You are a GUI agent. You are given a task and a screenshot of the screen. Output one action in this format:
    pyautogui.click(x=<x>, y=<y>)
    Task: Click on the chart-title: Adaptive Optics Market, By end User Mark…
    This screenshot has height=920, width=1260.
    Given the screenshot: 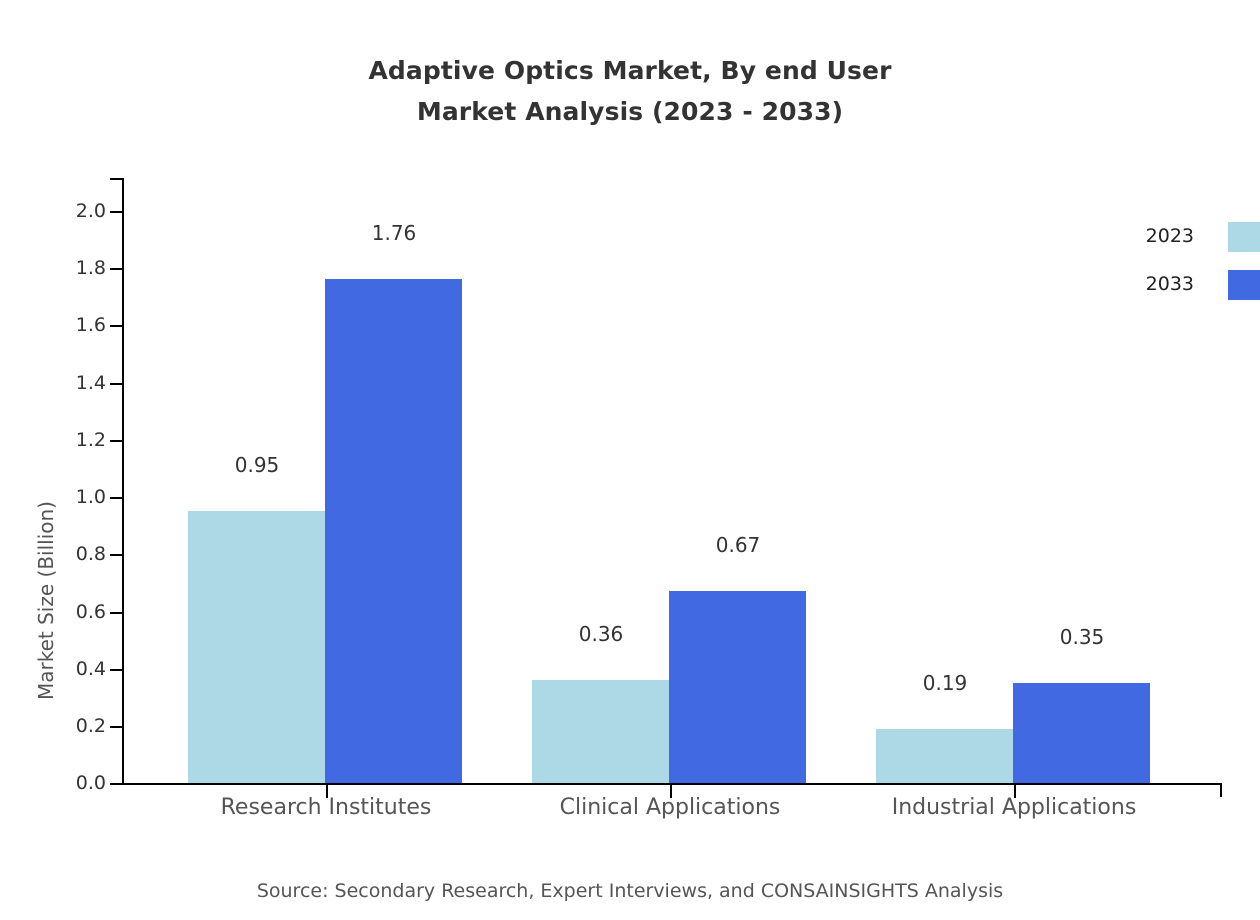 What is the action you would take?
    pyautogui.click(x=630, y=91)
    